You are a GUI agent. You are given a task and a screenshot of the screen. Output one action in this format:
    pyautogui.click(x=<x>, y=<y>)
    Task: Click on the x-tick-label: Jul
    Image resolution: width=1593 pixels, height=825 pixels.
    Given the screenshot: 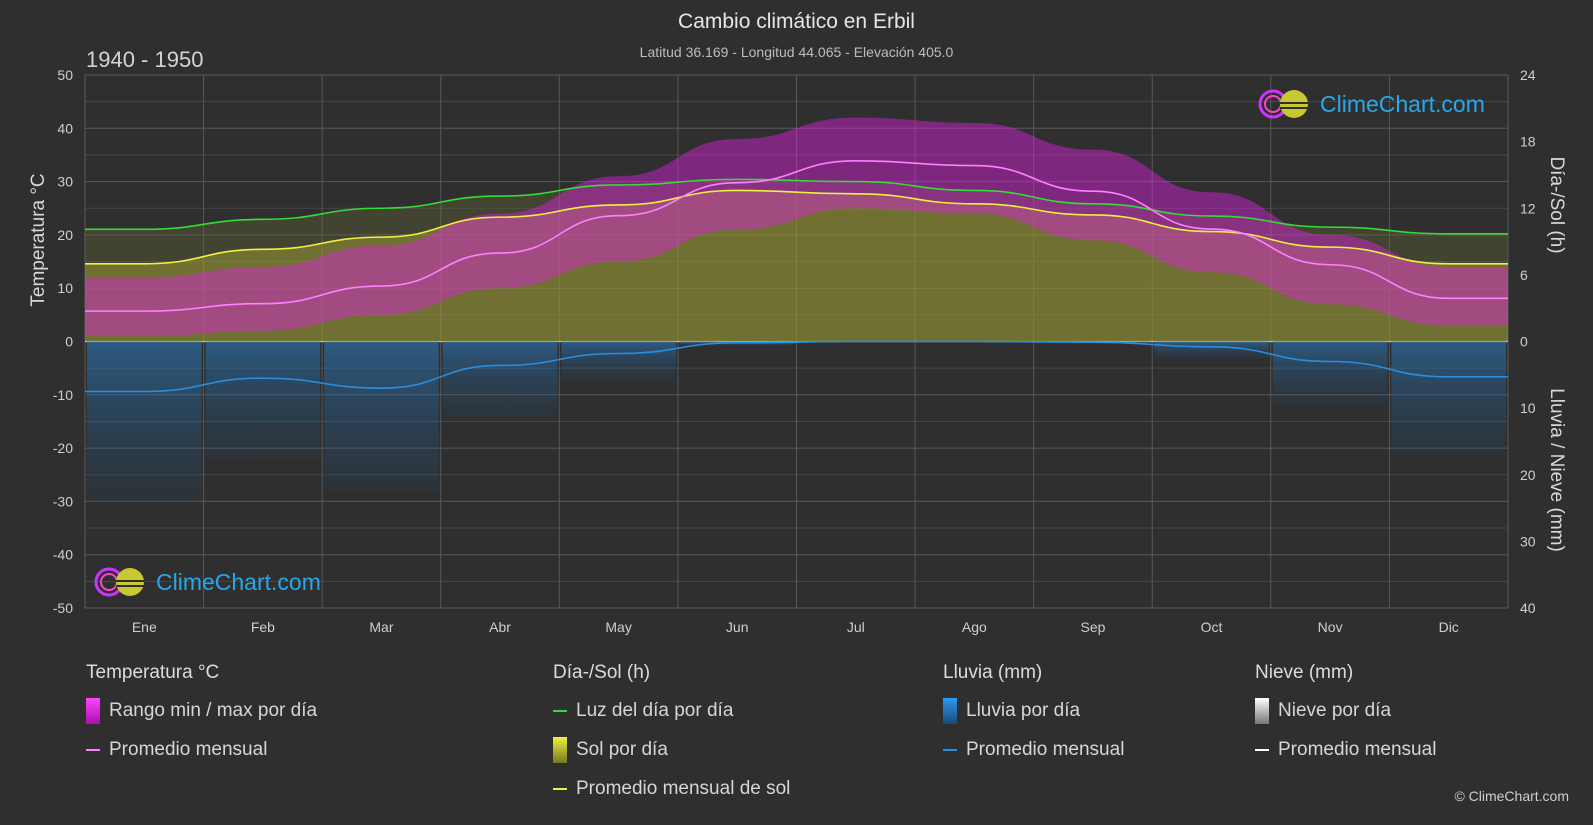 What is the action you would take?
    pyautogui.click(x=856, y=627)
    